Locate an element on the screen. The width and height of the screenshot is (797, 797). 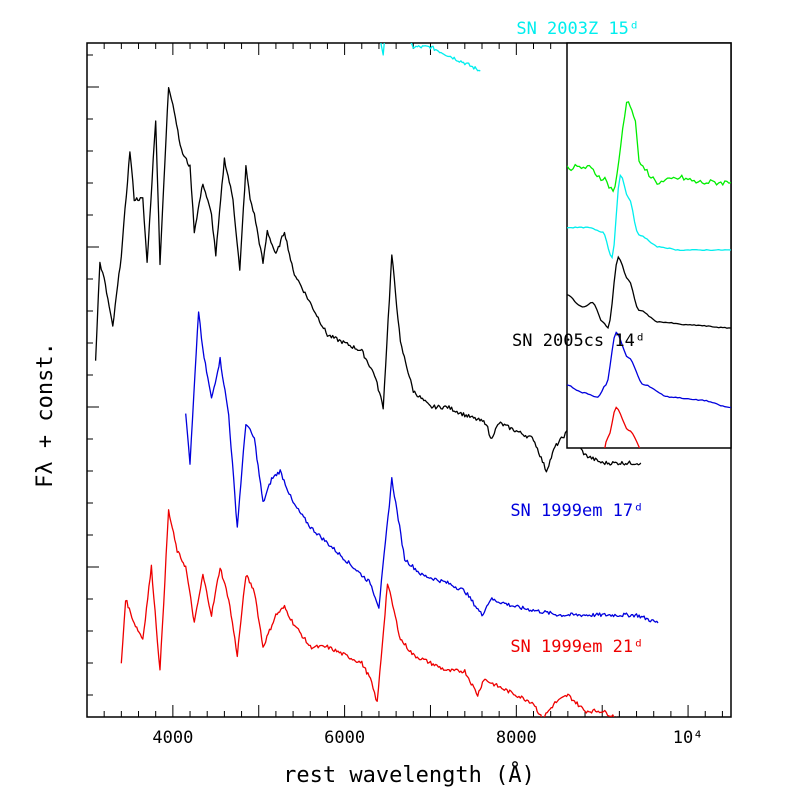
y-axis-ticks is located at coordinates (93, 375).